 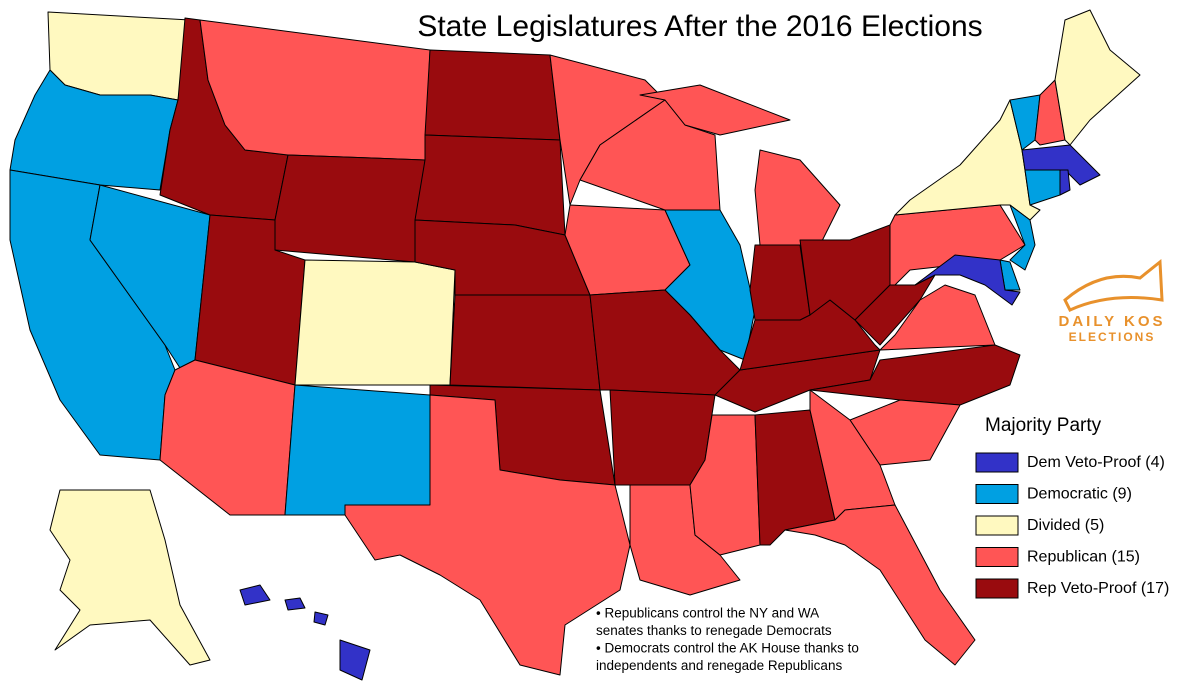 What do you see at coordinates (1112, 337) in the screenshot?
I see `logo-text: ELECTIONS` at bounding box center [1112, 337].